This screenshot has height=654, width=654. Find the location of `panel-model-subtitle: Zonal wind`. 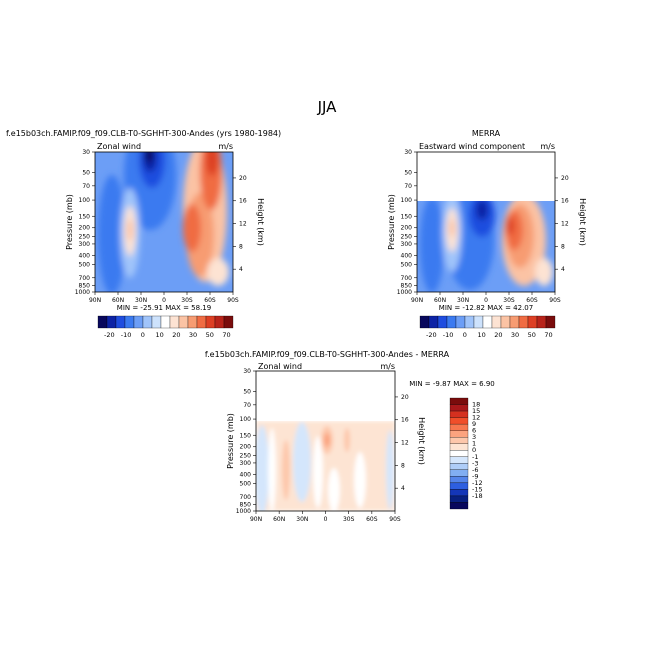

panel-model-subtitle: Zonal wind is located at coordinates (119, 146).